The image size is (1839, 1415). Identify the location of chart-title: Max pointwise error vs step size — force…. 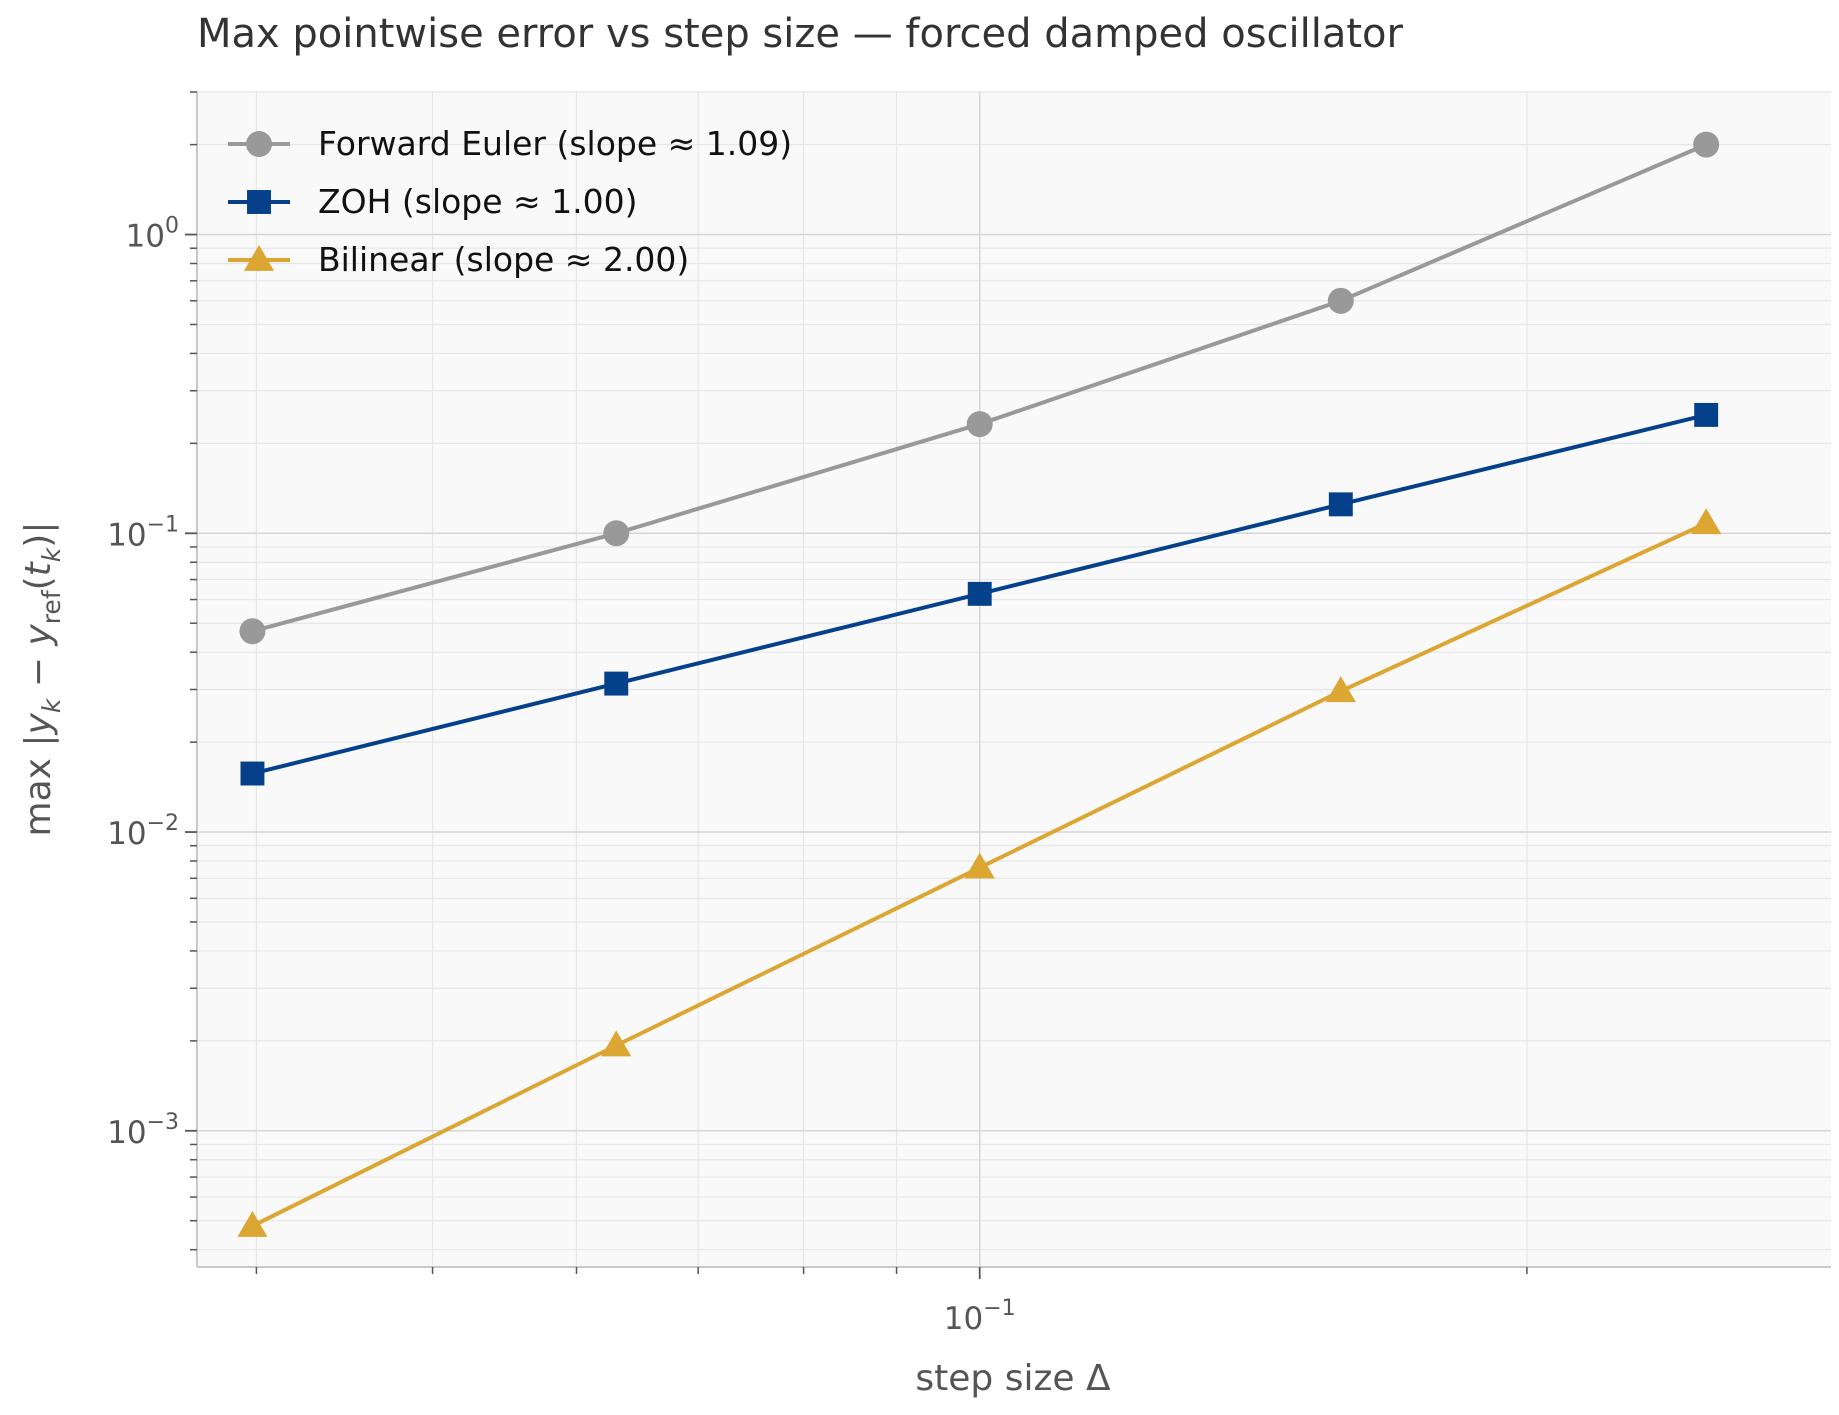
(800, 34).